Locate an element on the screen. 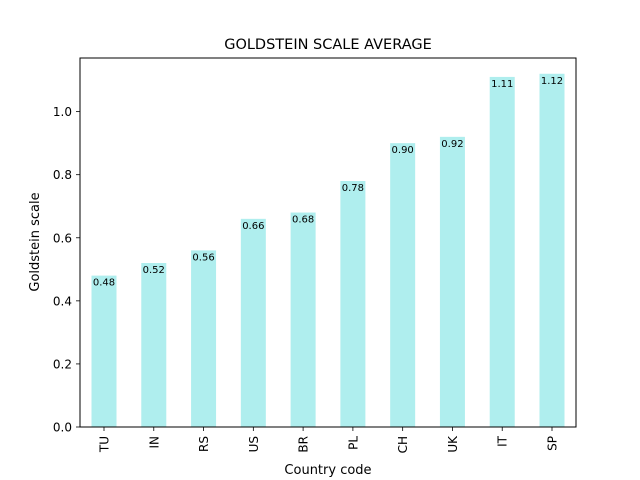 This screenshot has width=640, height=480. bar-pl is located at coordinates (353, 304).